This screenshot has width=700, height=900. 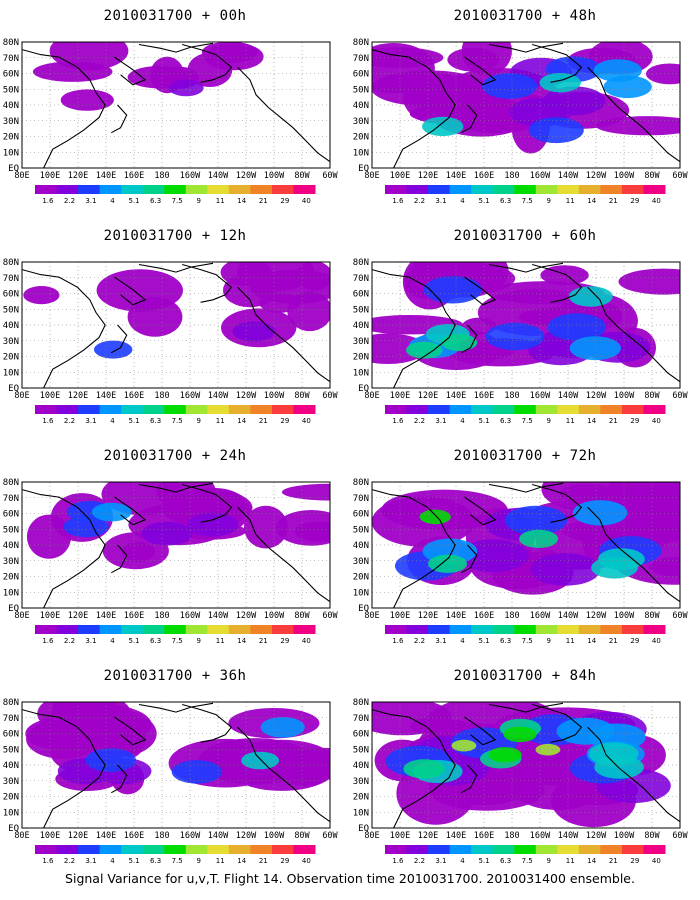 I want to click on colorbar-label: 40, so click(x=656, y=861).